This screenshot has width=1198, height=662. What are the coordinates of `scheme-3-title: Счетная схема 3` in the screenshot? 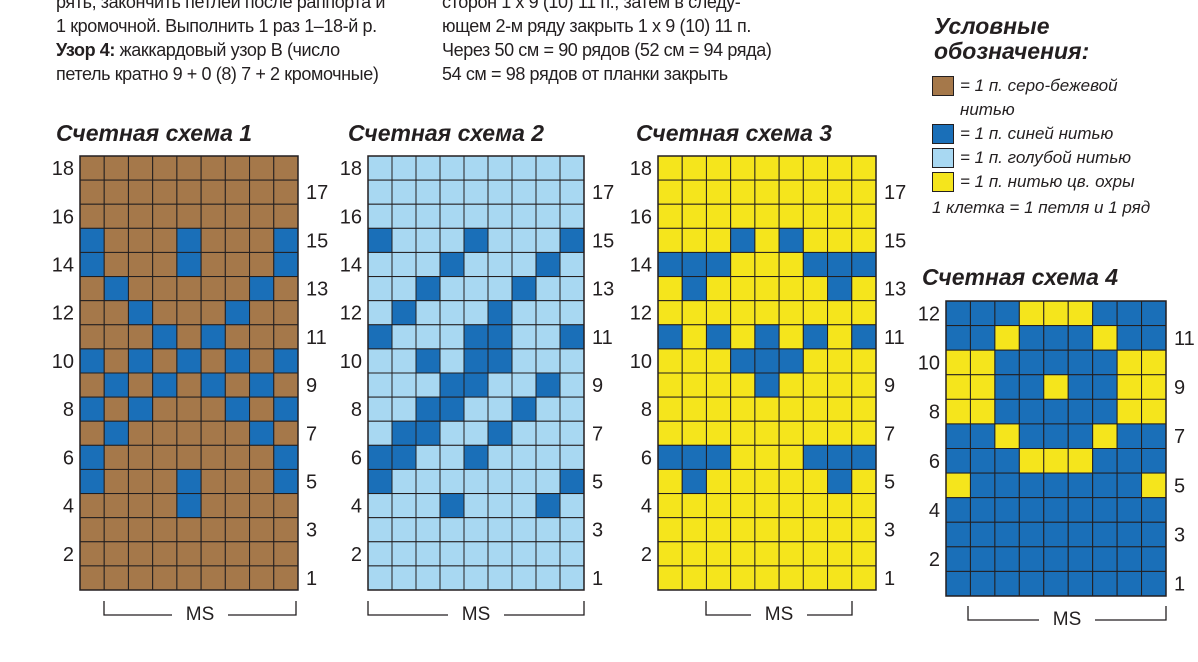 It's located at (734, 133).